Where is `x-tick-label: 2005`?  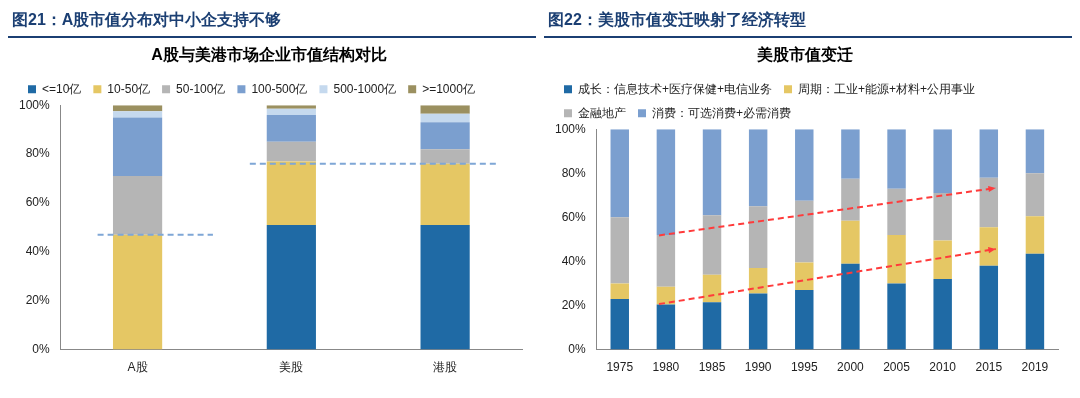
x-tick-label: 2005 is located at coordinates (897, 367).